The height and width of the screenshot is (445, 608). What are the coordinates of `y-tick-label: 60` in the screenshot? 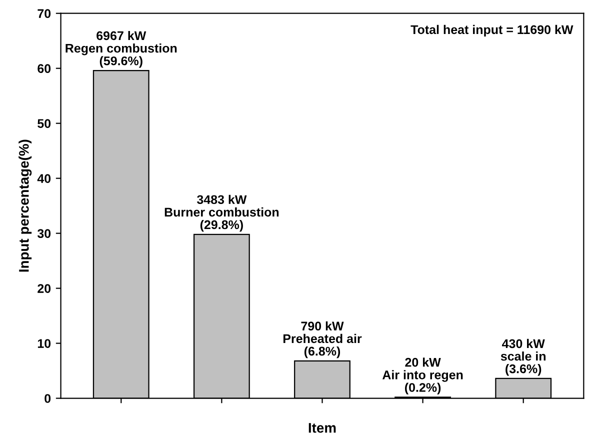 It's located at (44, 68).